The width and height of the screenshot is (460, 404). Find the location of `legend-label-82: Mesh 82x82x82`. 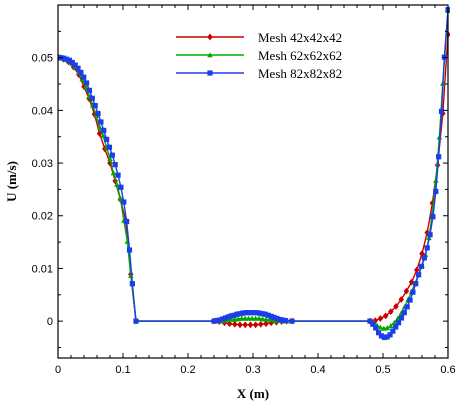

legend-label-82: Mesh 82x82x82 is located at coordinates (300, 73).